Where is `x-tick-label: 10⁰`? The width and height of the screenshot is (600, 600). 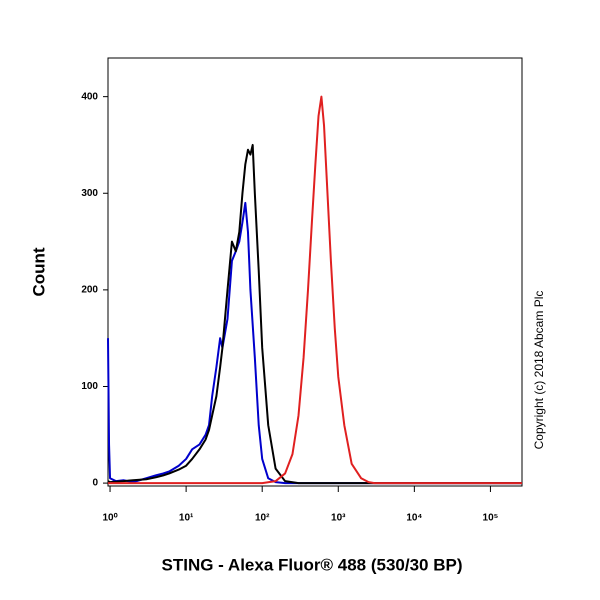 x-tick-label: 10⁰ is located at coordinates (109, 518).